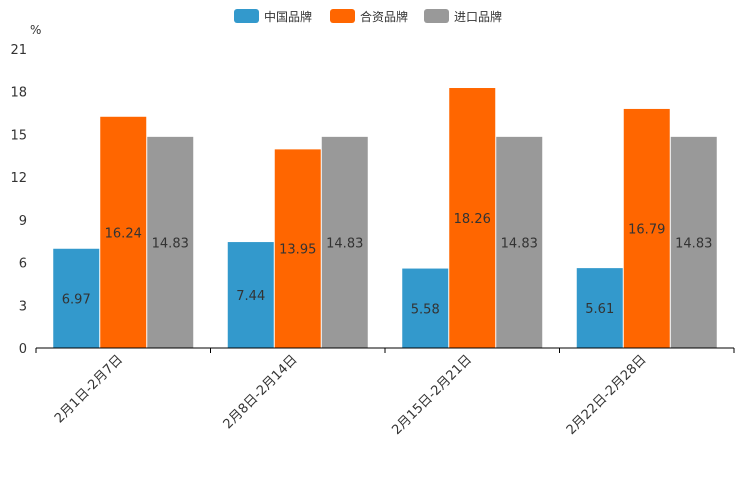 Image resolution: width=744 pixels, height=500 pixels. Describe the element at coordinates (288, 16) in the screenshot. I see `legend-label-1: 中国品牌` at that location.